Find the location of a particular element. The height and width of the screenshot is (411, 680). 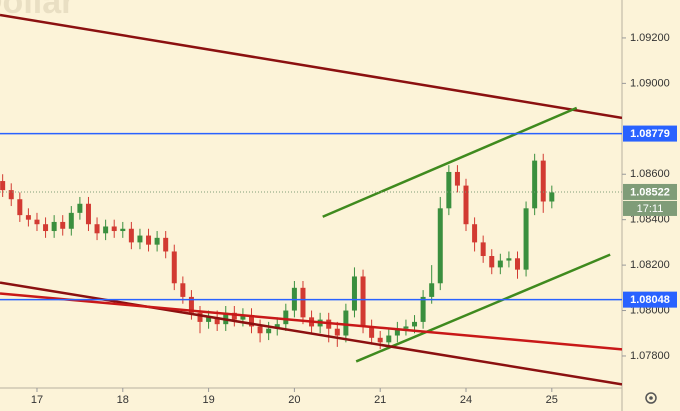

hline-label: 1.08779 is located at coordinates (650, 134).